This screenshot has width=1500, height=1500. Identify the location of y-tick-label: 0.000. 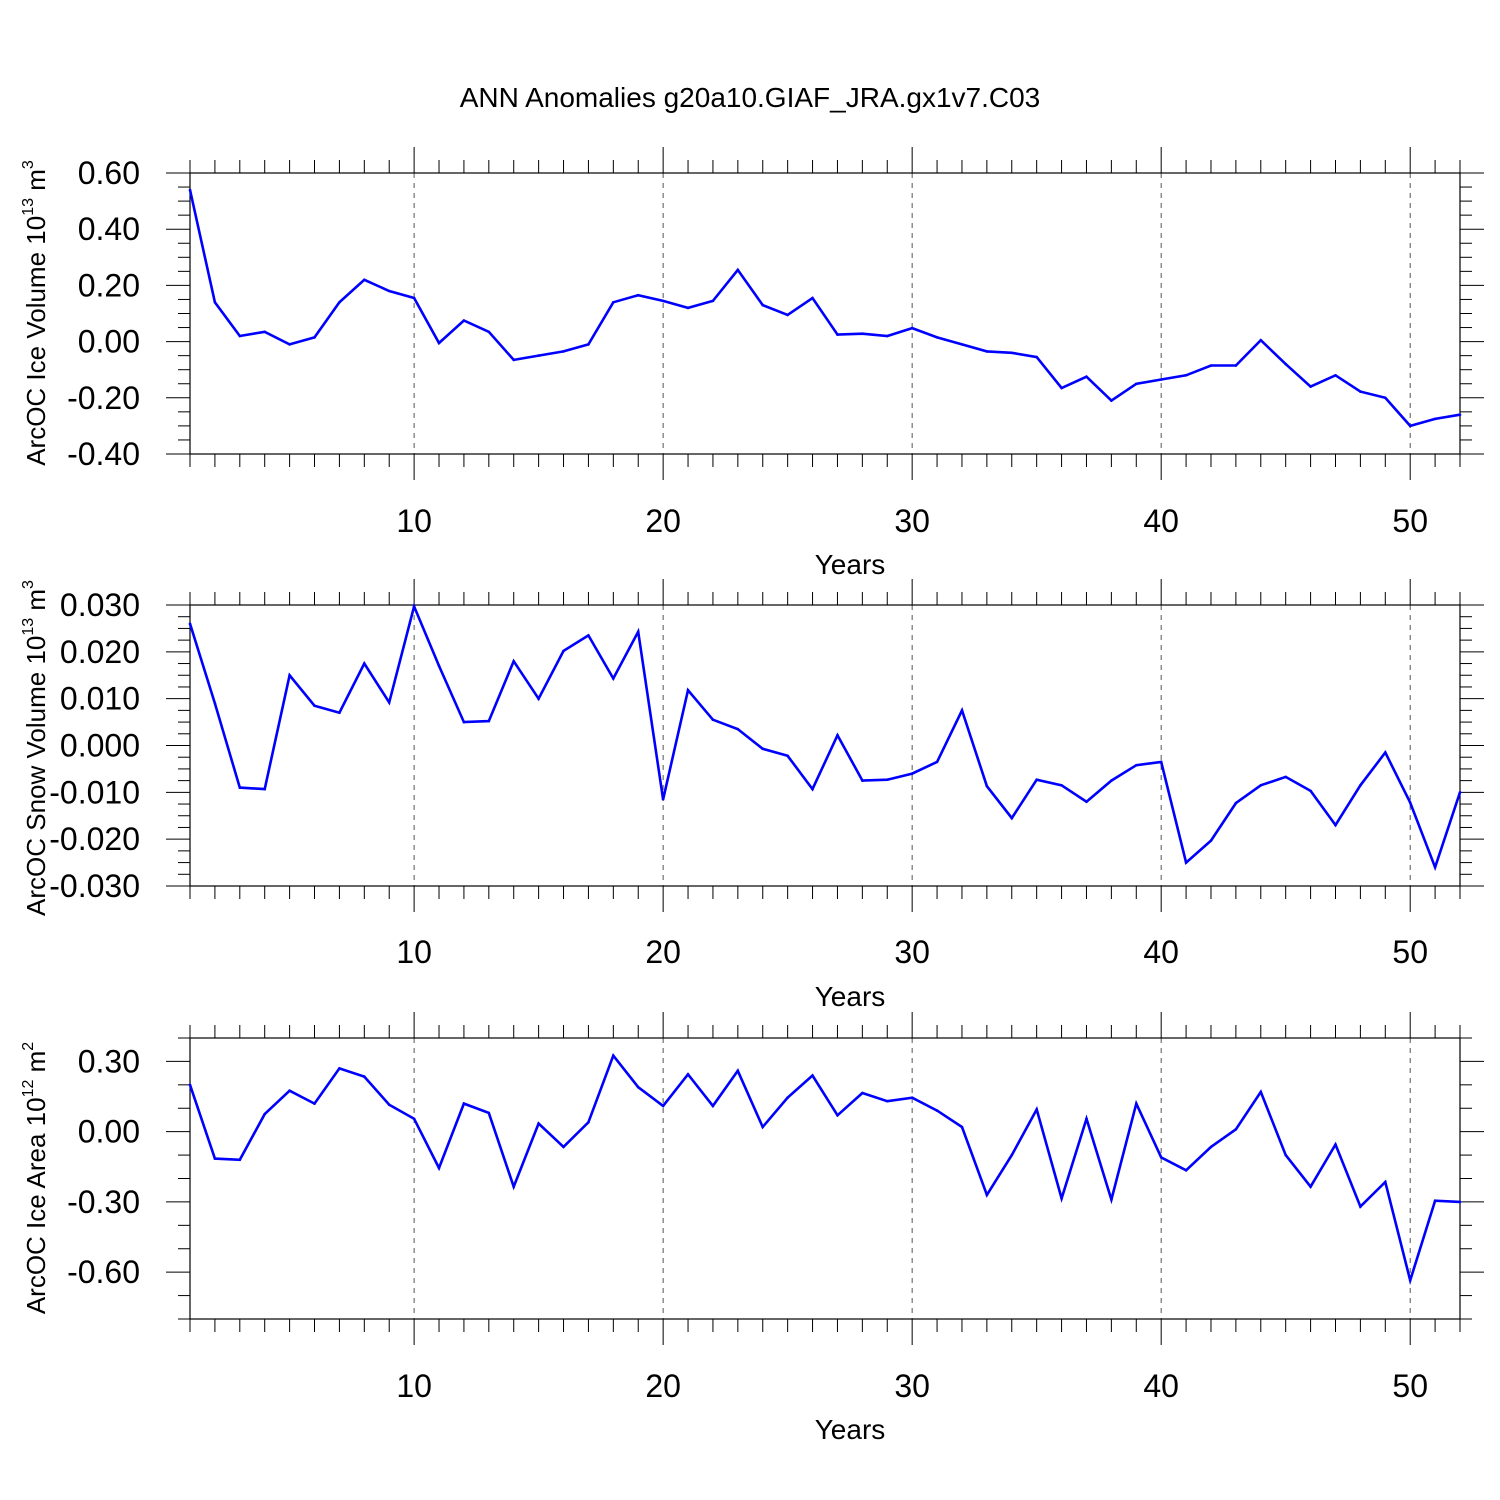
(100, 746).